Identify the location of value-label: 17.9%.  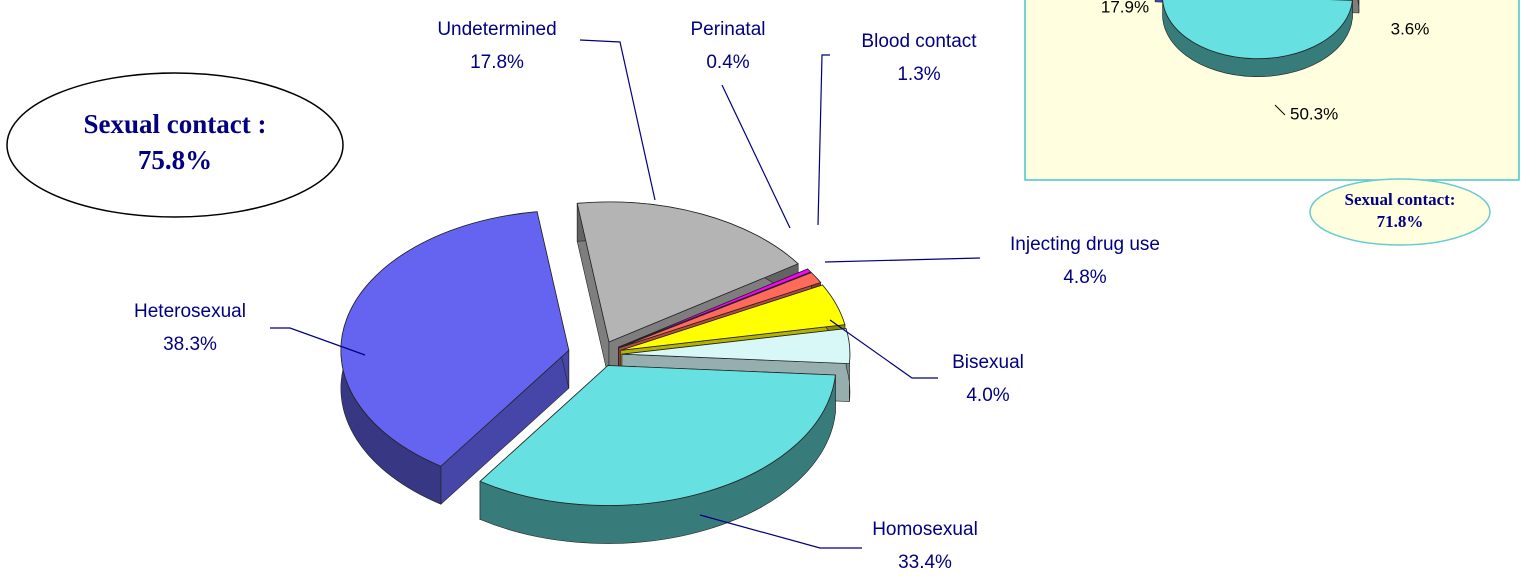
(1125, 8).